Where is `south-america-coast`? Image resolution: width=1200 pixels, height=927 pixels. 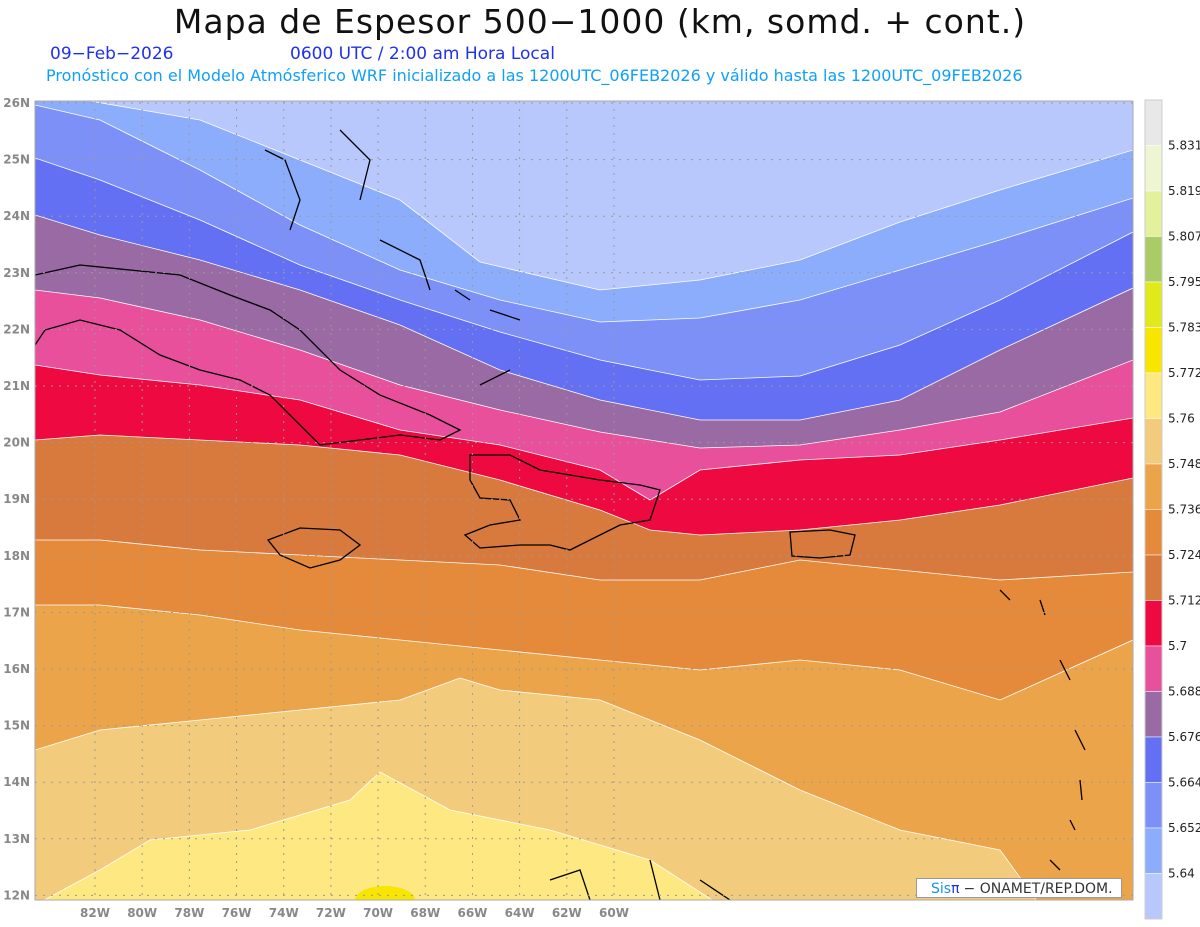 south-america-coast is located at coordinates (640, 879).